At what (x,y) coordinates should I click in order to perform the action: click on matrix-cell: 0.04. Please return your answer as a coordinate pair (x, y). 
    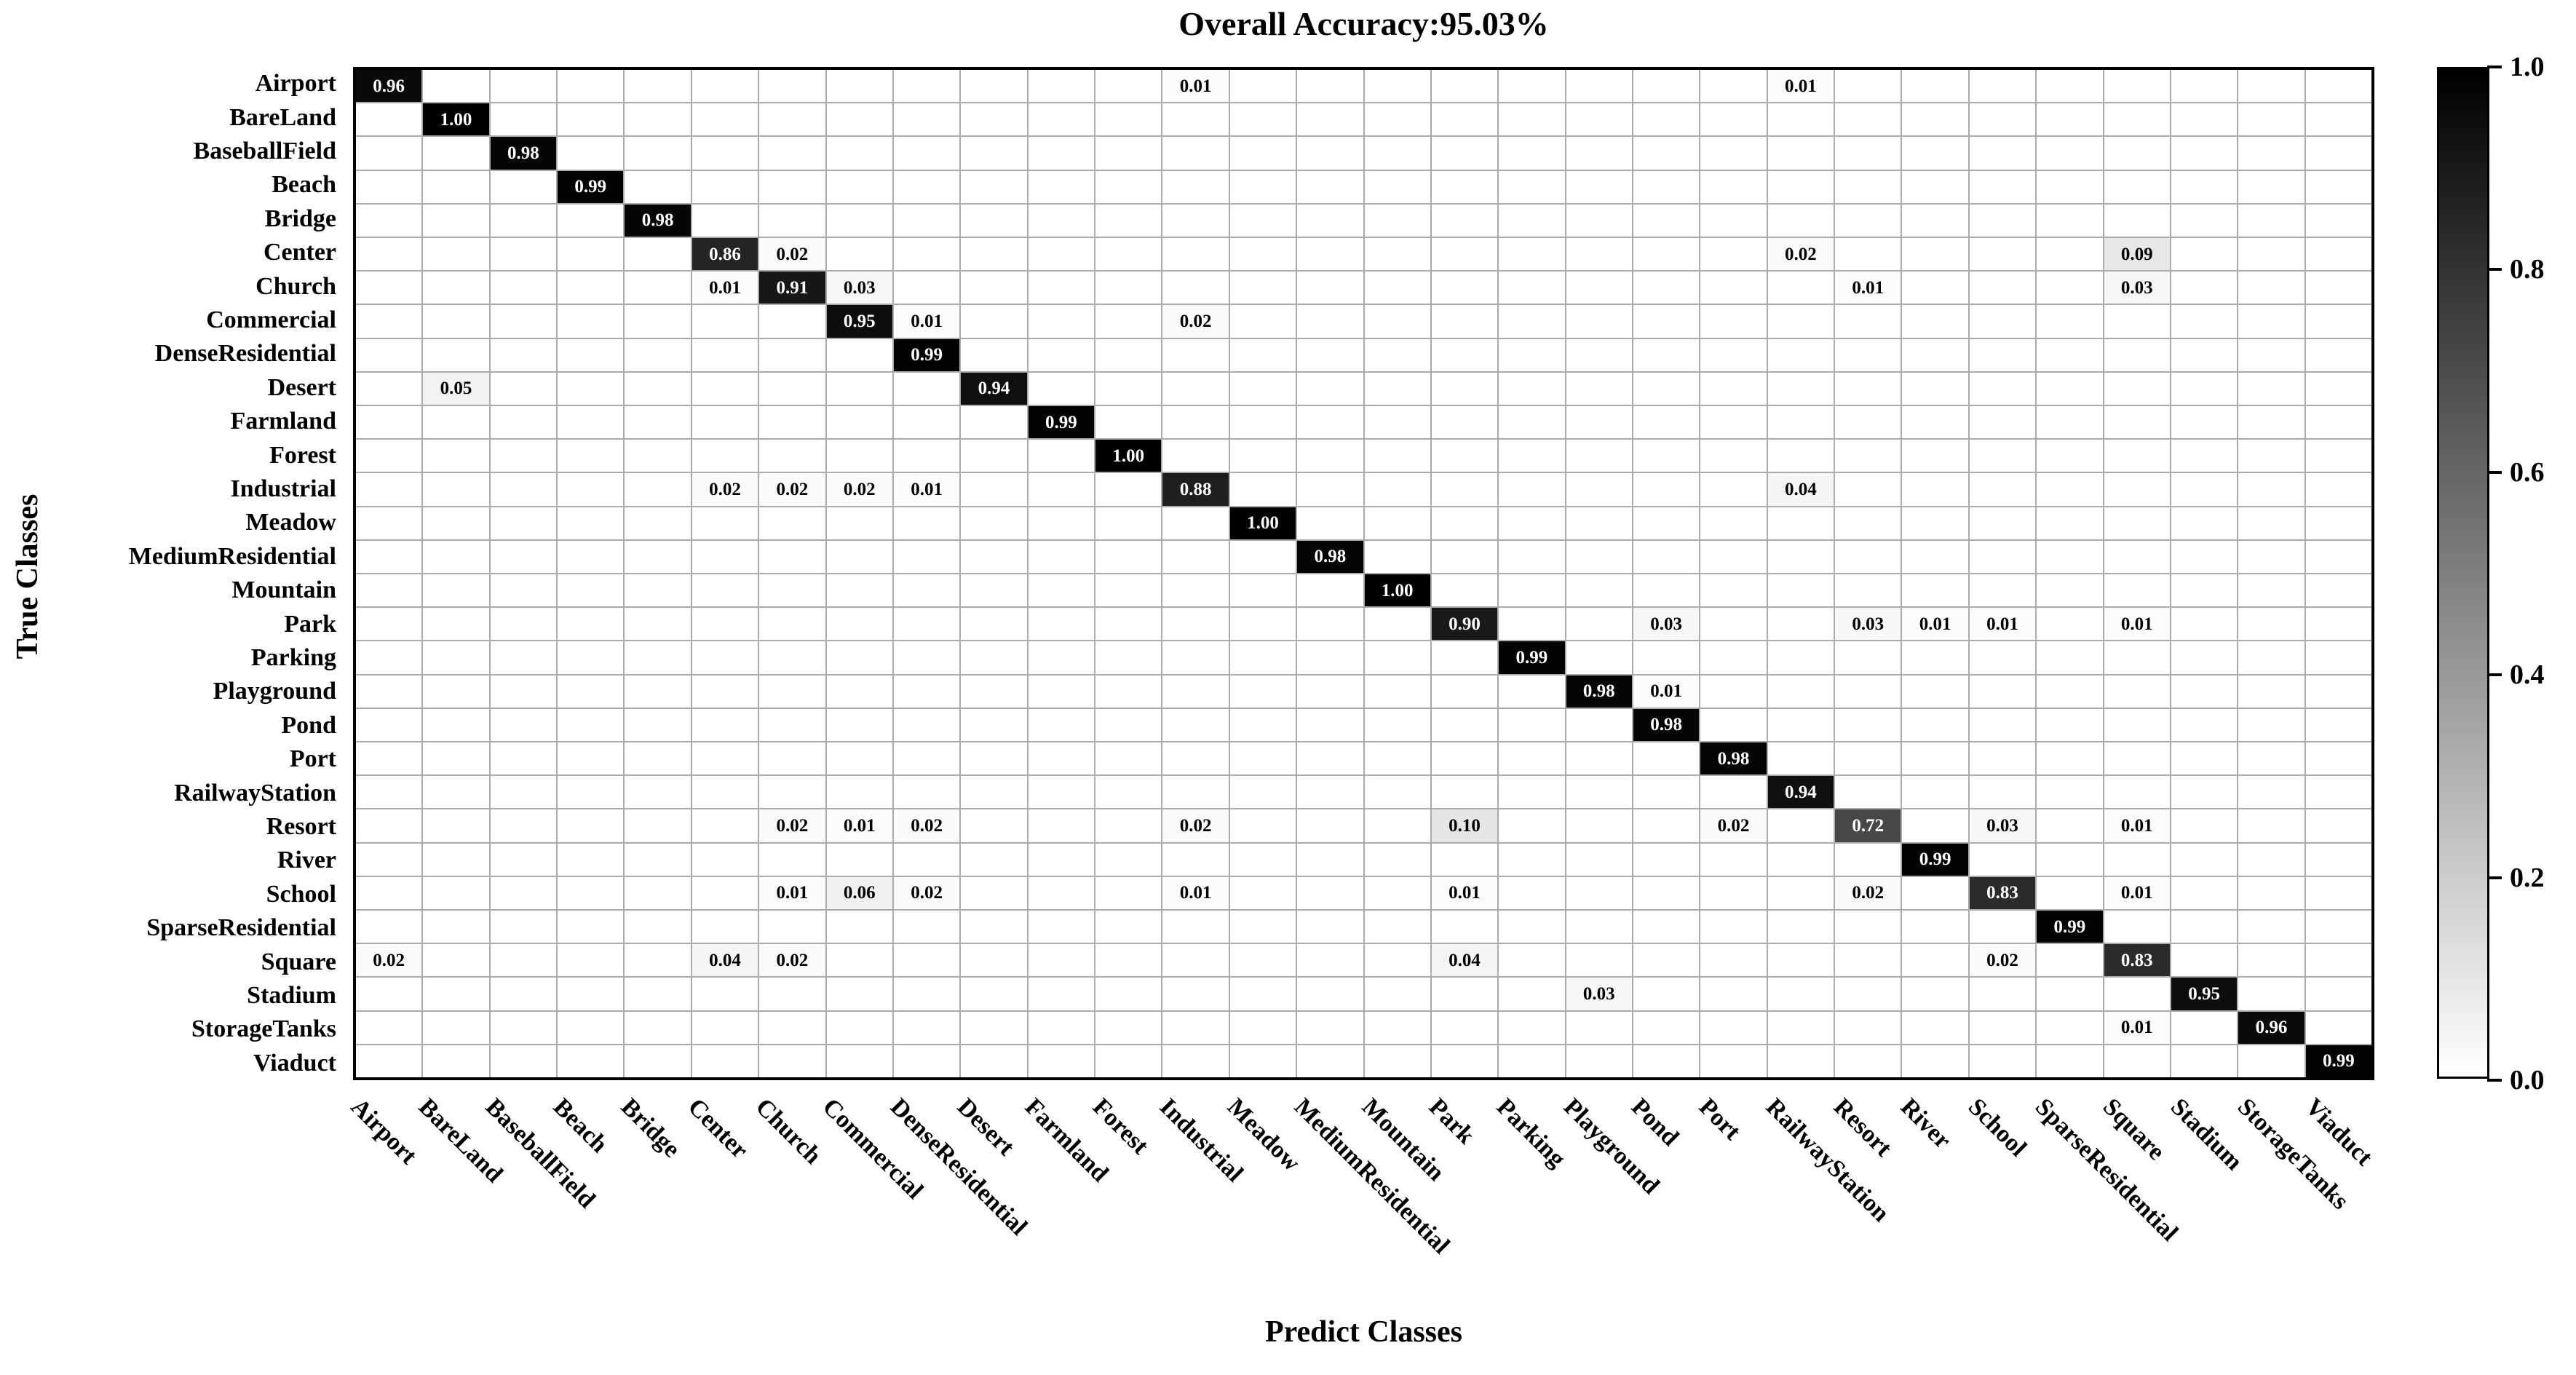
    Looking at the image, I should click on (1800, 489).